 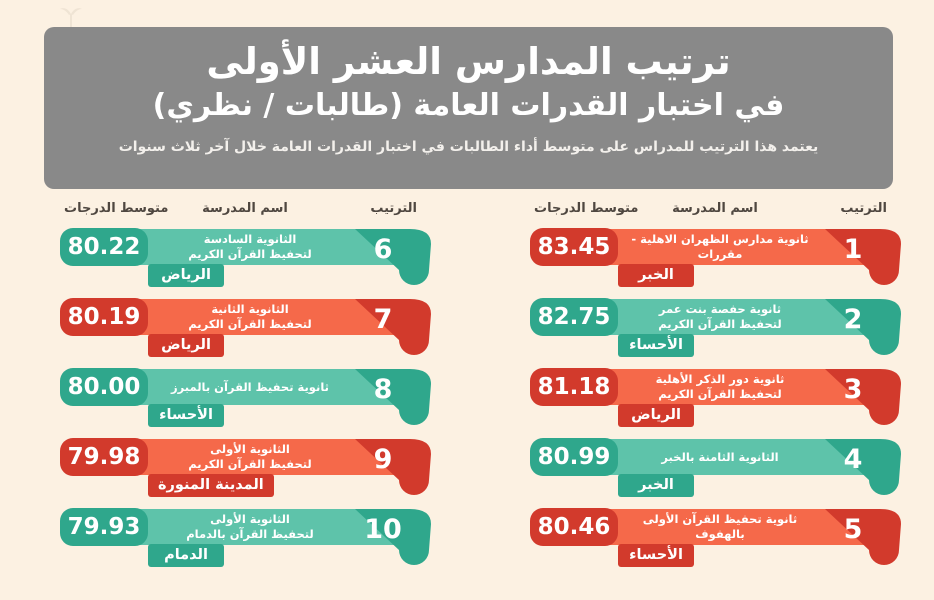 I want to click on school-name: الثانوية الثانية لتحفيظ القرآن الكريم, so click(x=250, y=316).